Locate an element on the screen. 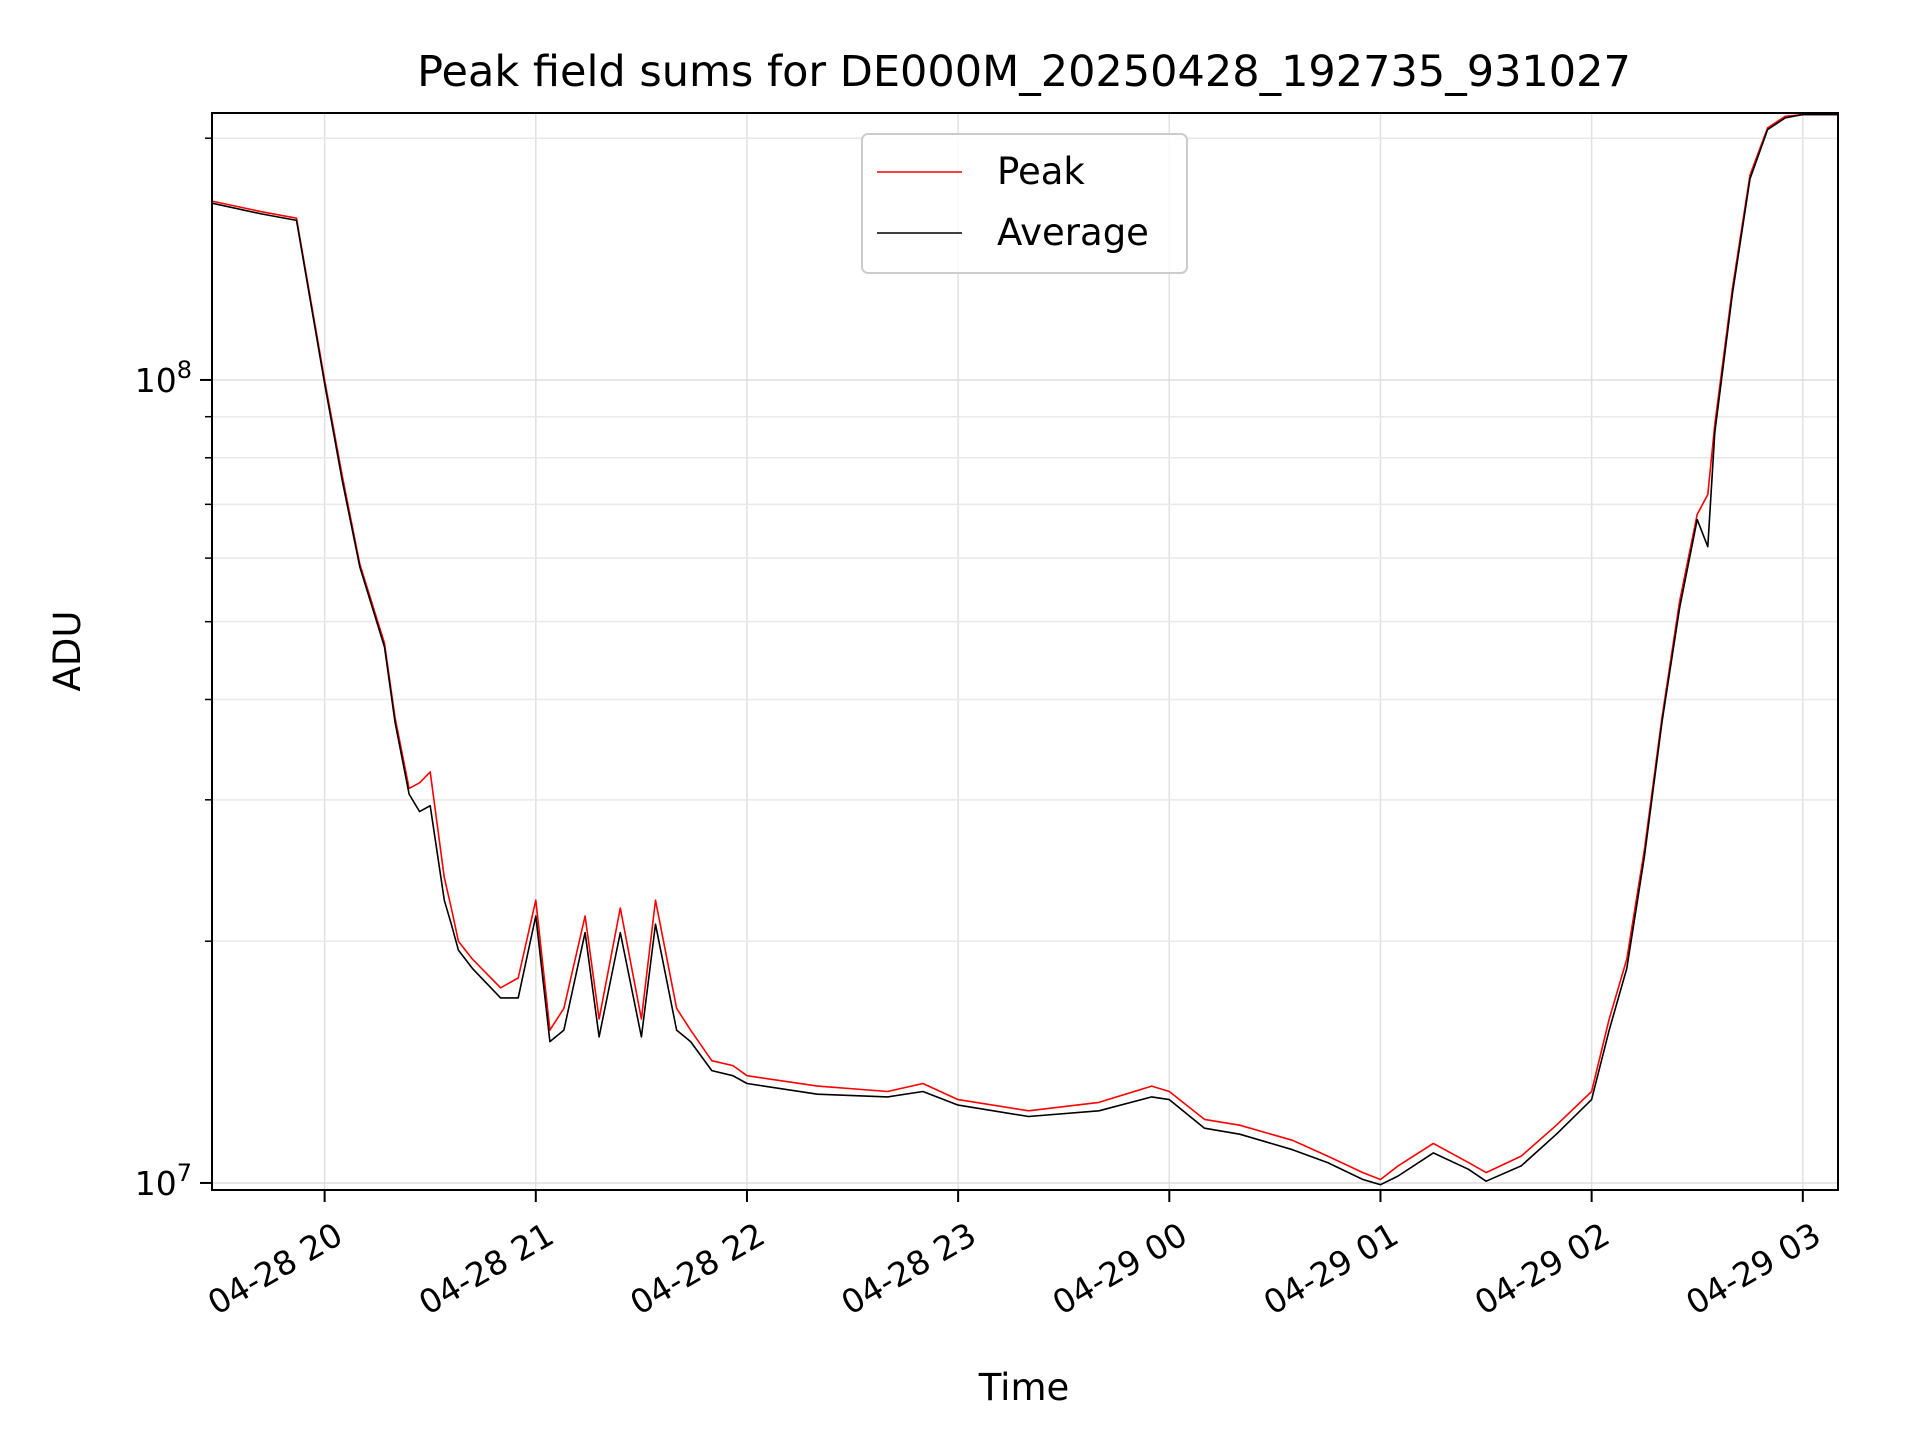  y-tick-label: 10⁷ is located at coordinates (163, 1181).